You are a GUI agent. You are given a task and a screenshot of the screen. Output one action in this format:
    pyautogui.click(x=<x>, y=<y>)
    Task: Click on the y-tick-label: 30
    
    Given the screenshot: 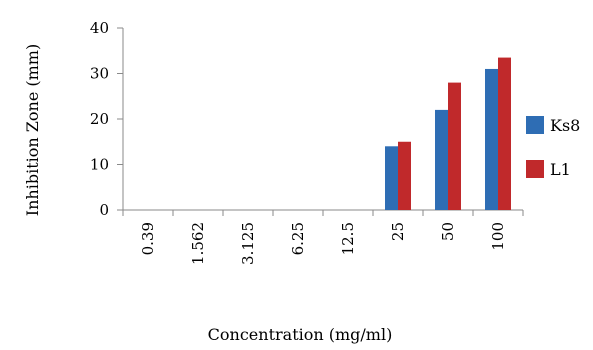 What is the action you would take?
    pyautogui.click(x=99, y=74)
    